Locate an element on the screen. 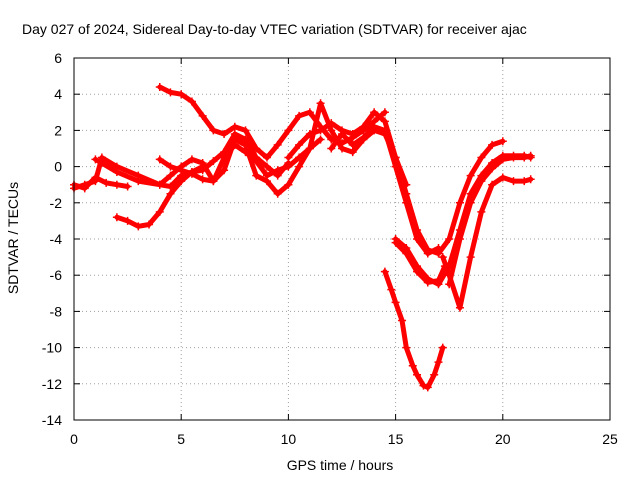 This screenshot has width=640, height=480. y-tick-label: 6 is located at coordinates (58, 58).